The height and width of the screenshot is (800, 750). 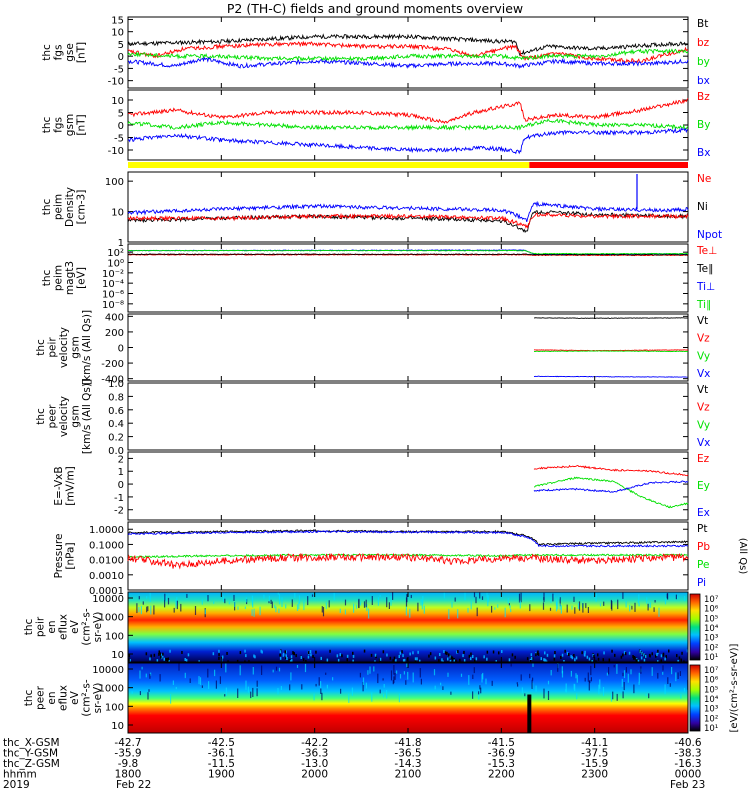 What do you see at coordinates (407, 754) in the screenshot?
I see `time-tick-value: -36.5` at bounding box center [407, 754].